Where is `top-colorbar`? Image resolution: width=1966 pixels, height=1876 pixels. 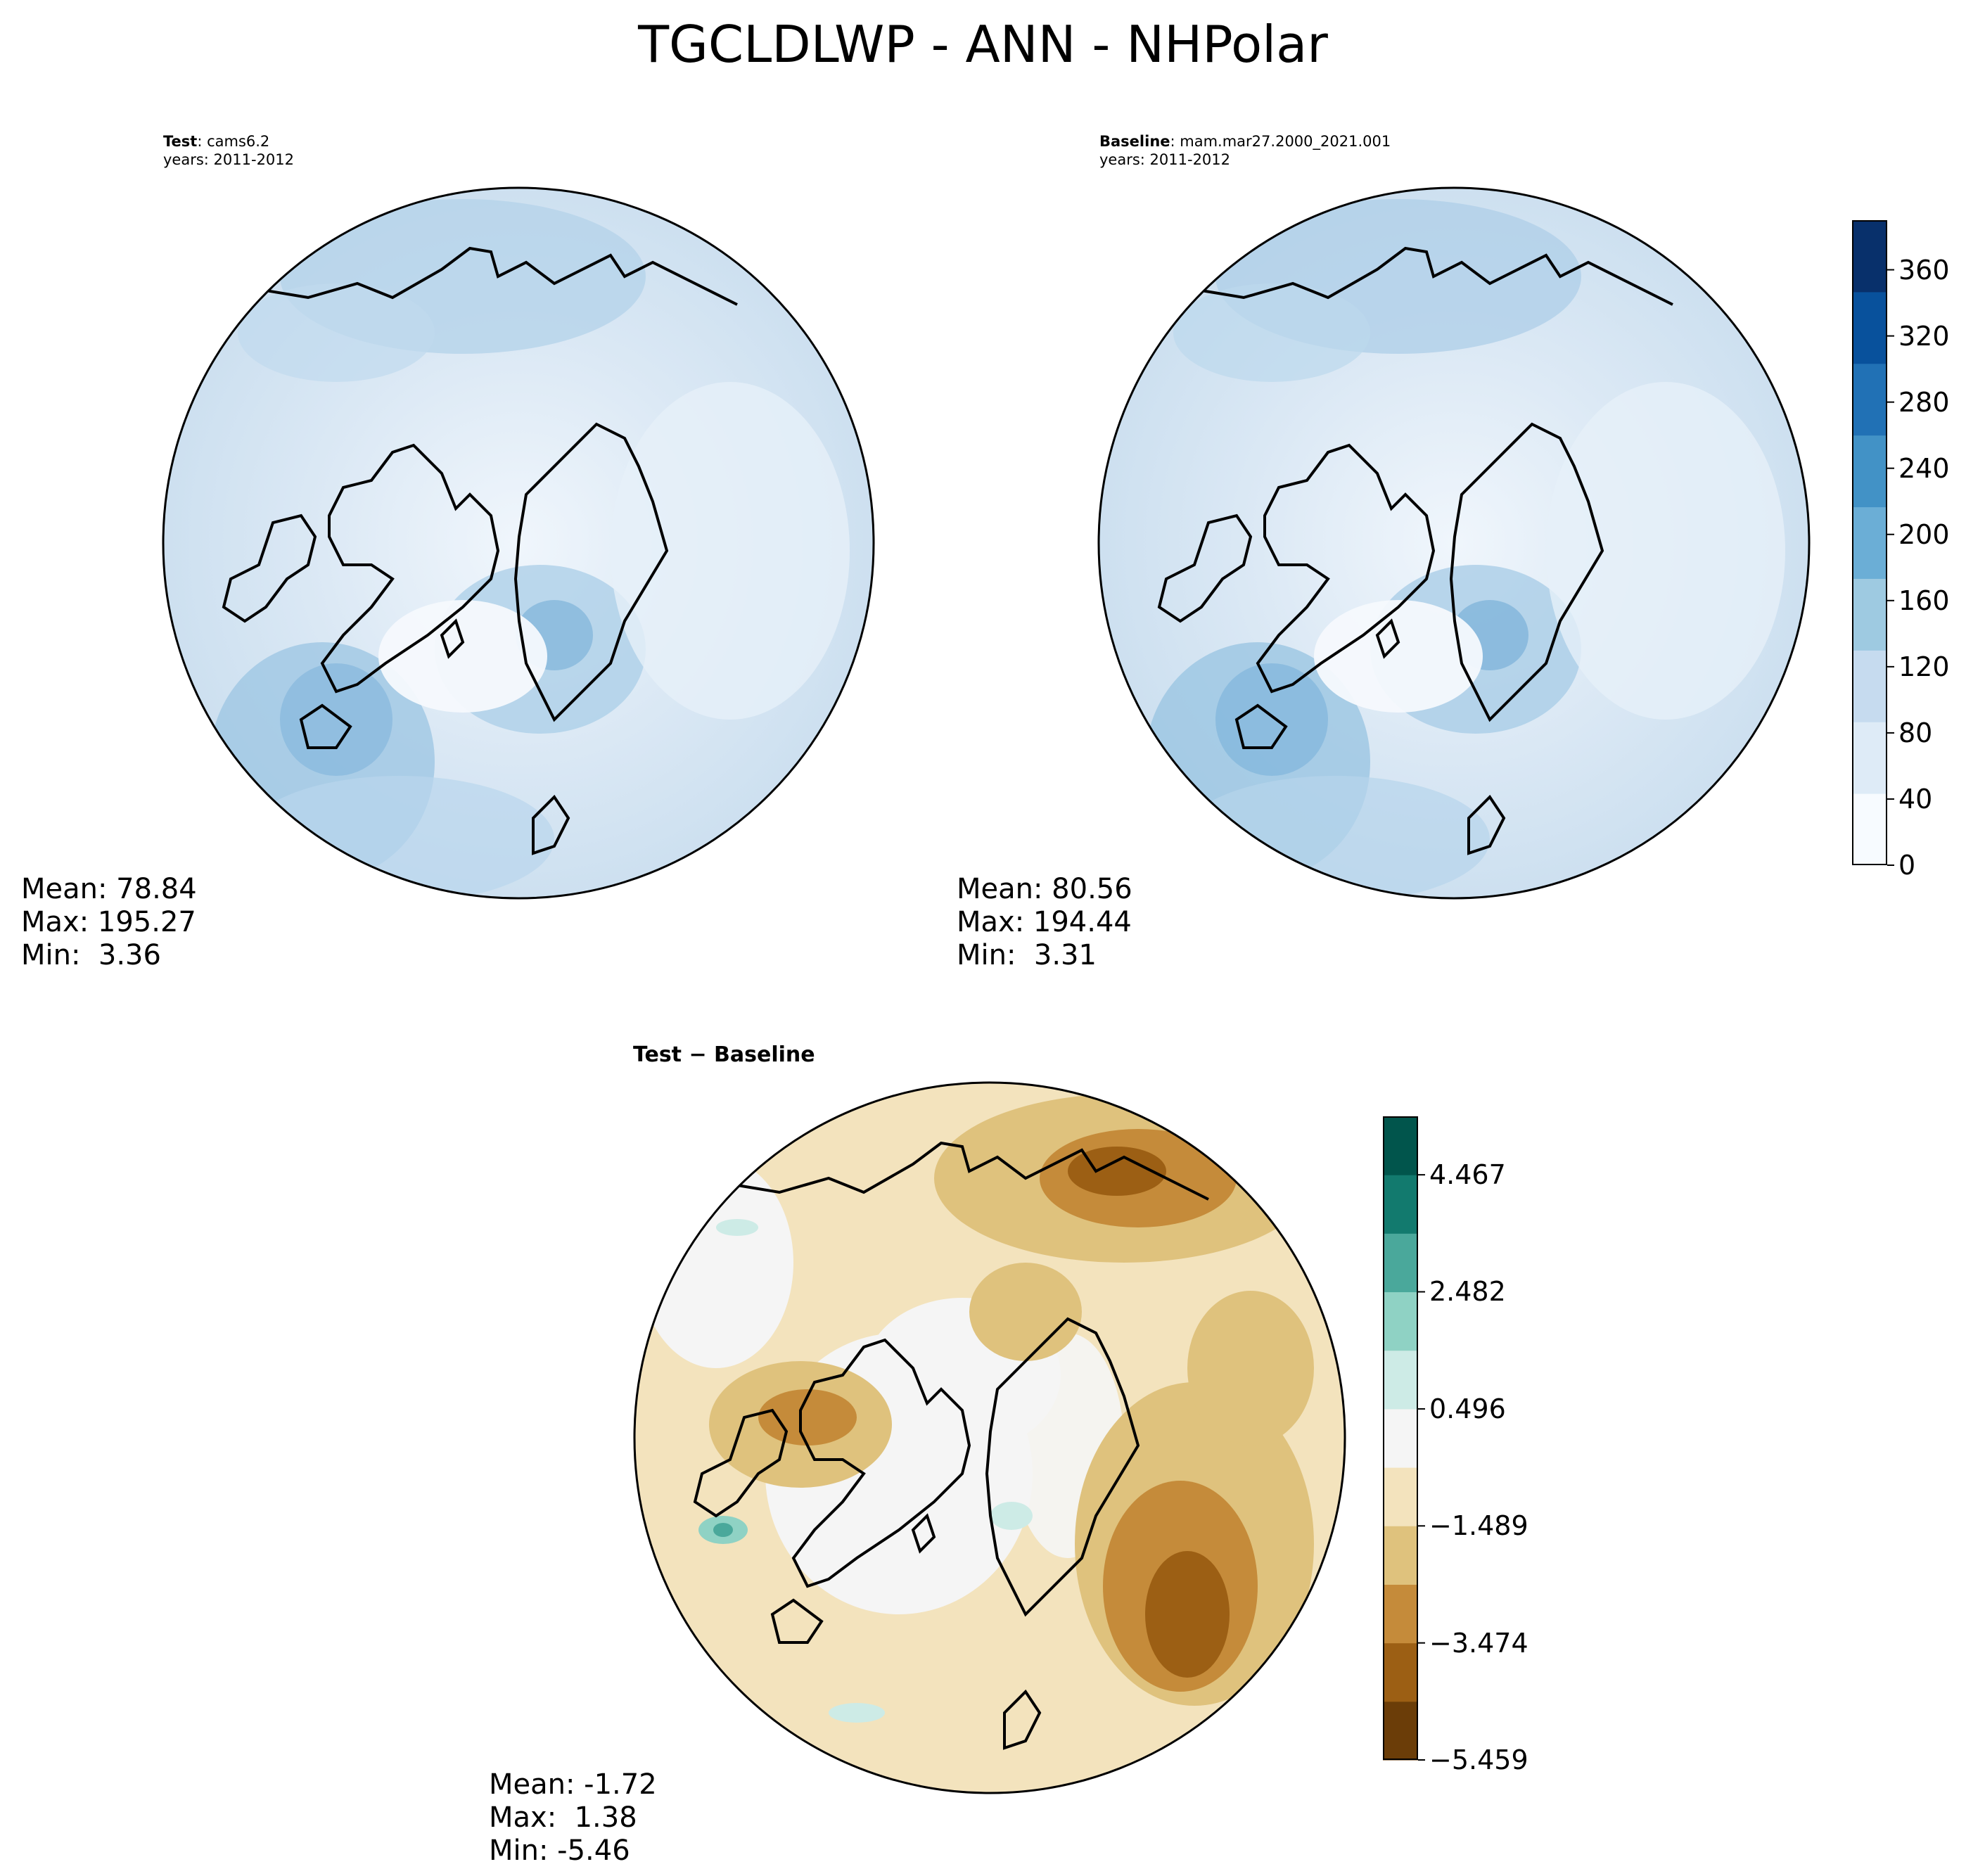 top-colorbar is located at coordinates (1873, 543).